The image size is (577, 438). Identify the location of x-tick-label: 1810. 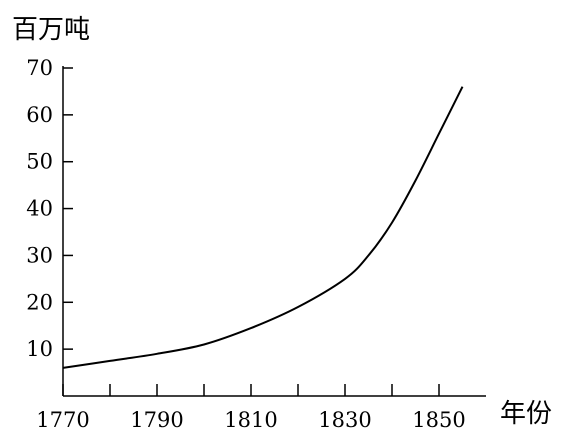
(250, 420).